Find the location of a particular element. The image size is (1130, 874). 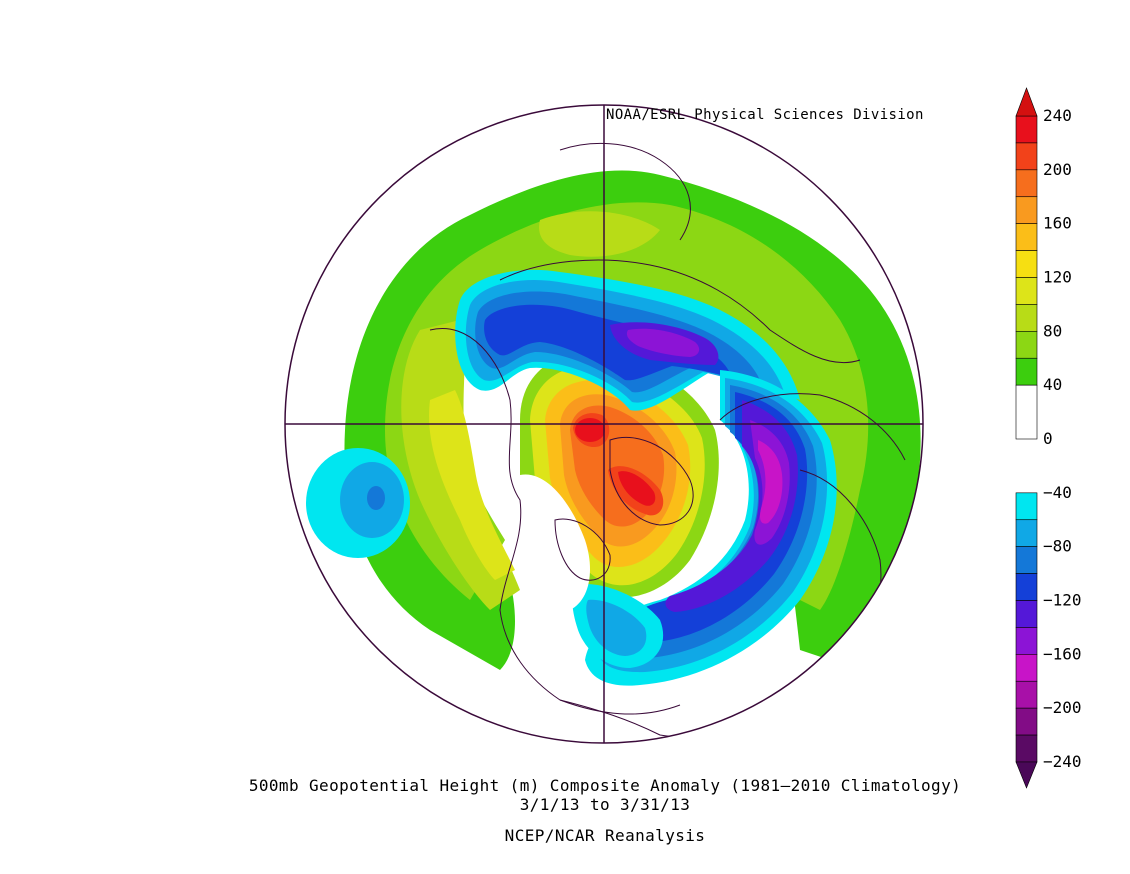

arctic-high-220-a is located at coordinates (590, 430).